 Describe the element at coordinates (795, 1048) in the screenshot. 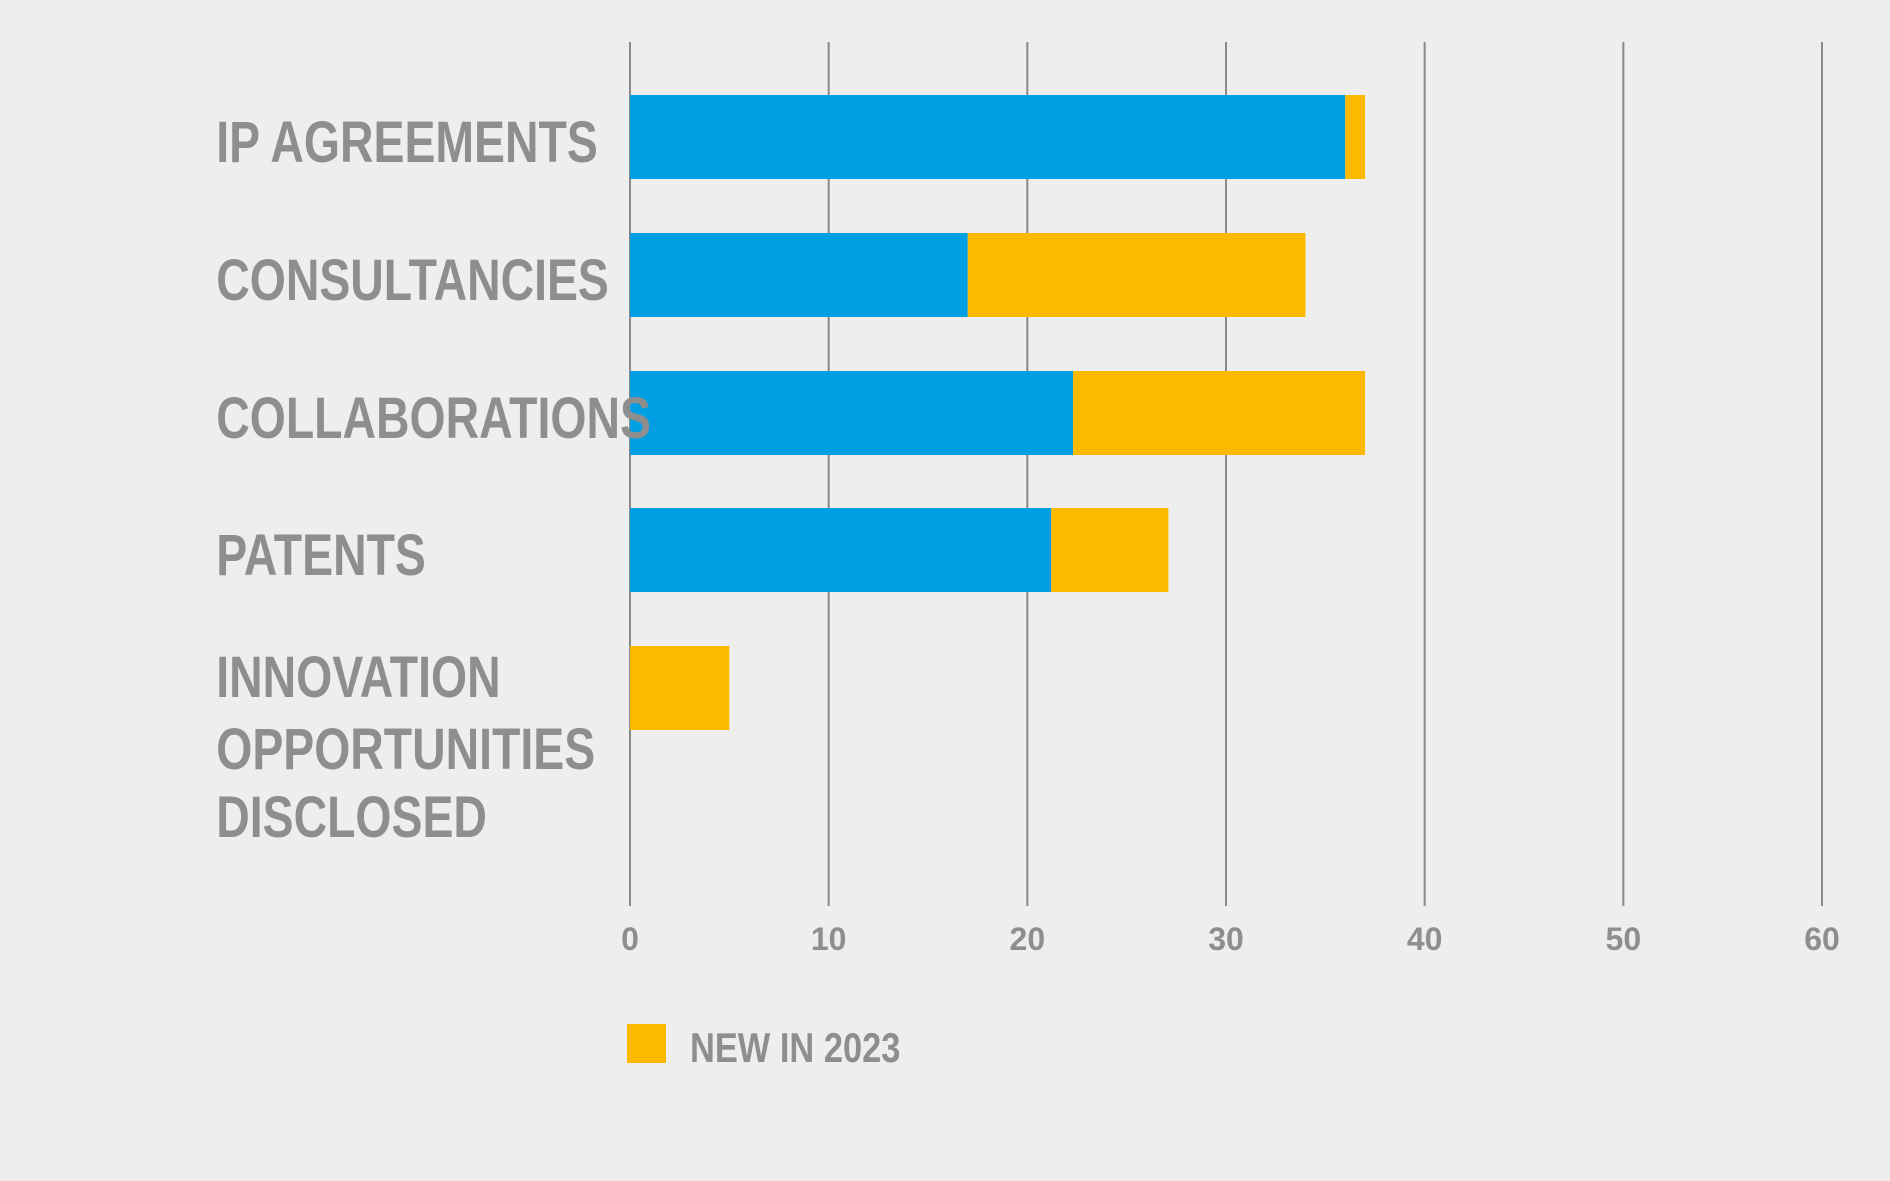

I see `legend-label: NEW IN 2023` at that location.